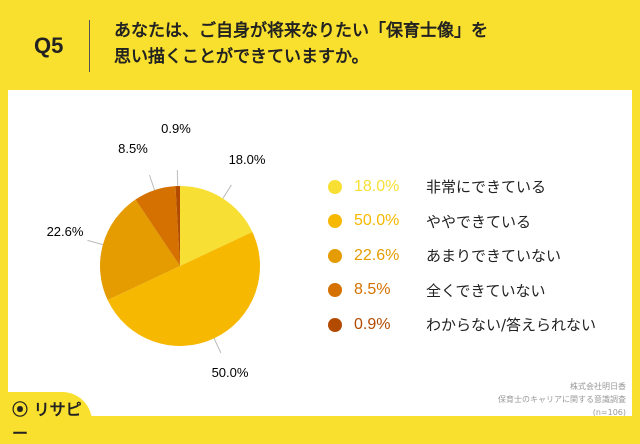  I want to click on legend-value: 18.0%, so click(390, 187).